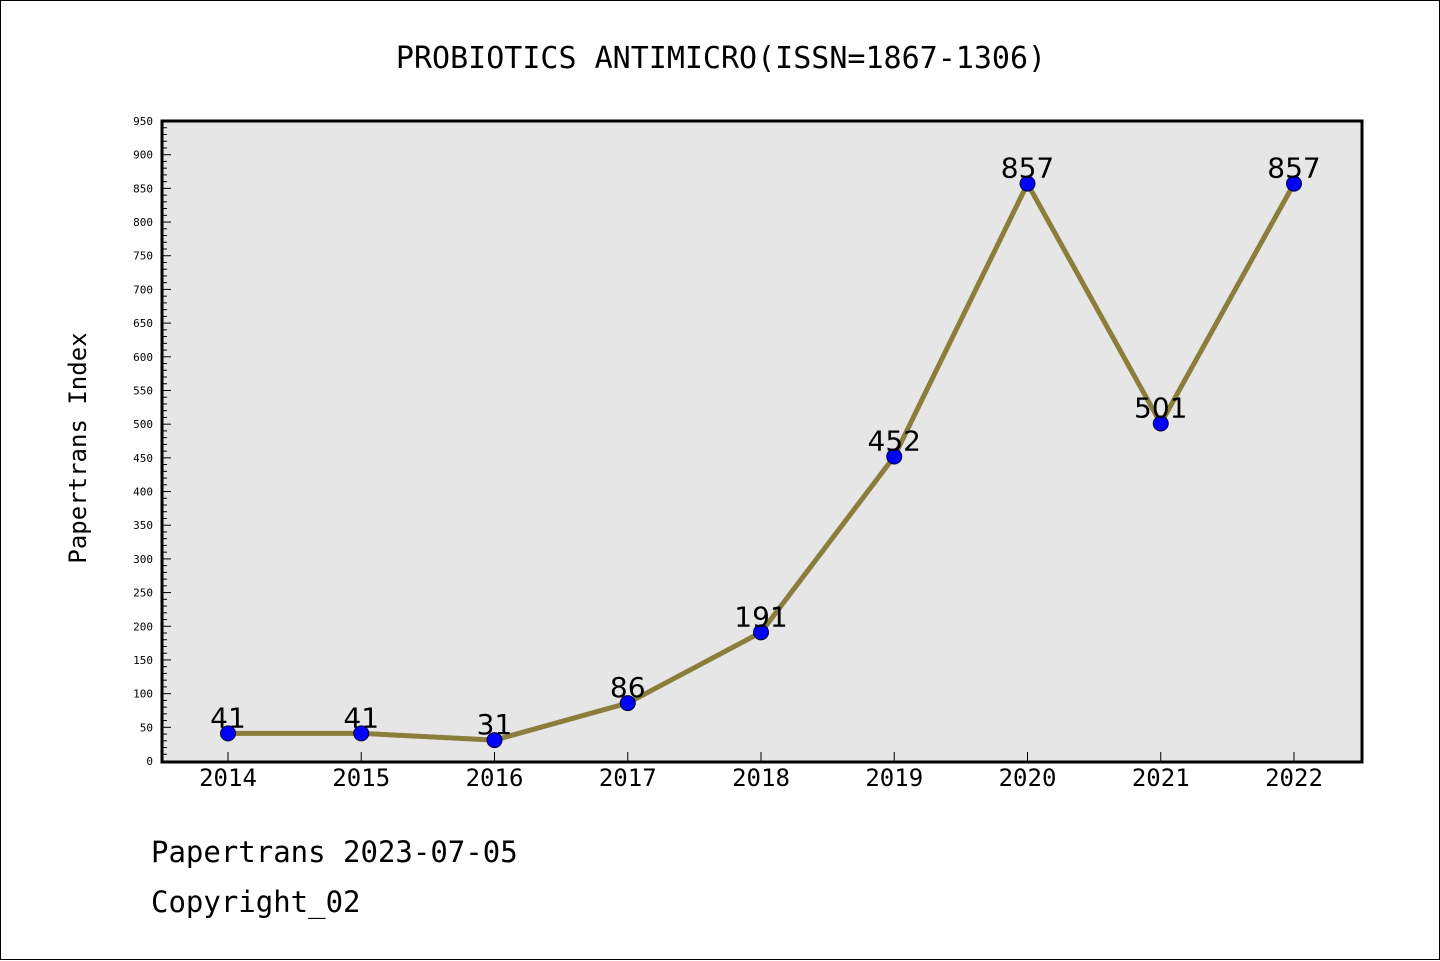 The image size is (1440, 961). What do you see at coordinates (143, 390) in the screenshot?
I see `y-tick-label: 550` at bounding box center [143, 390].